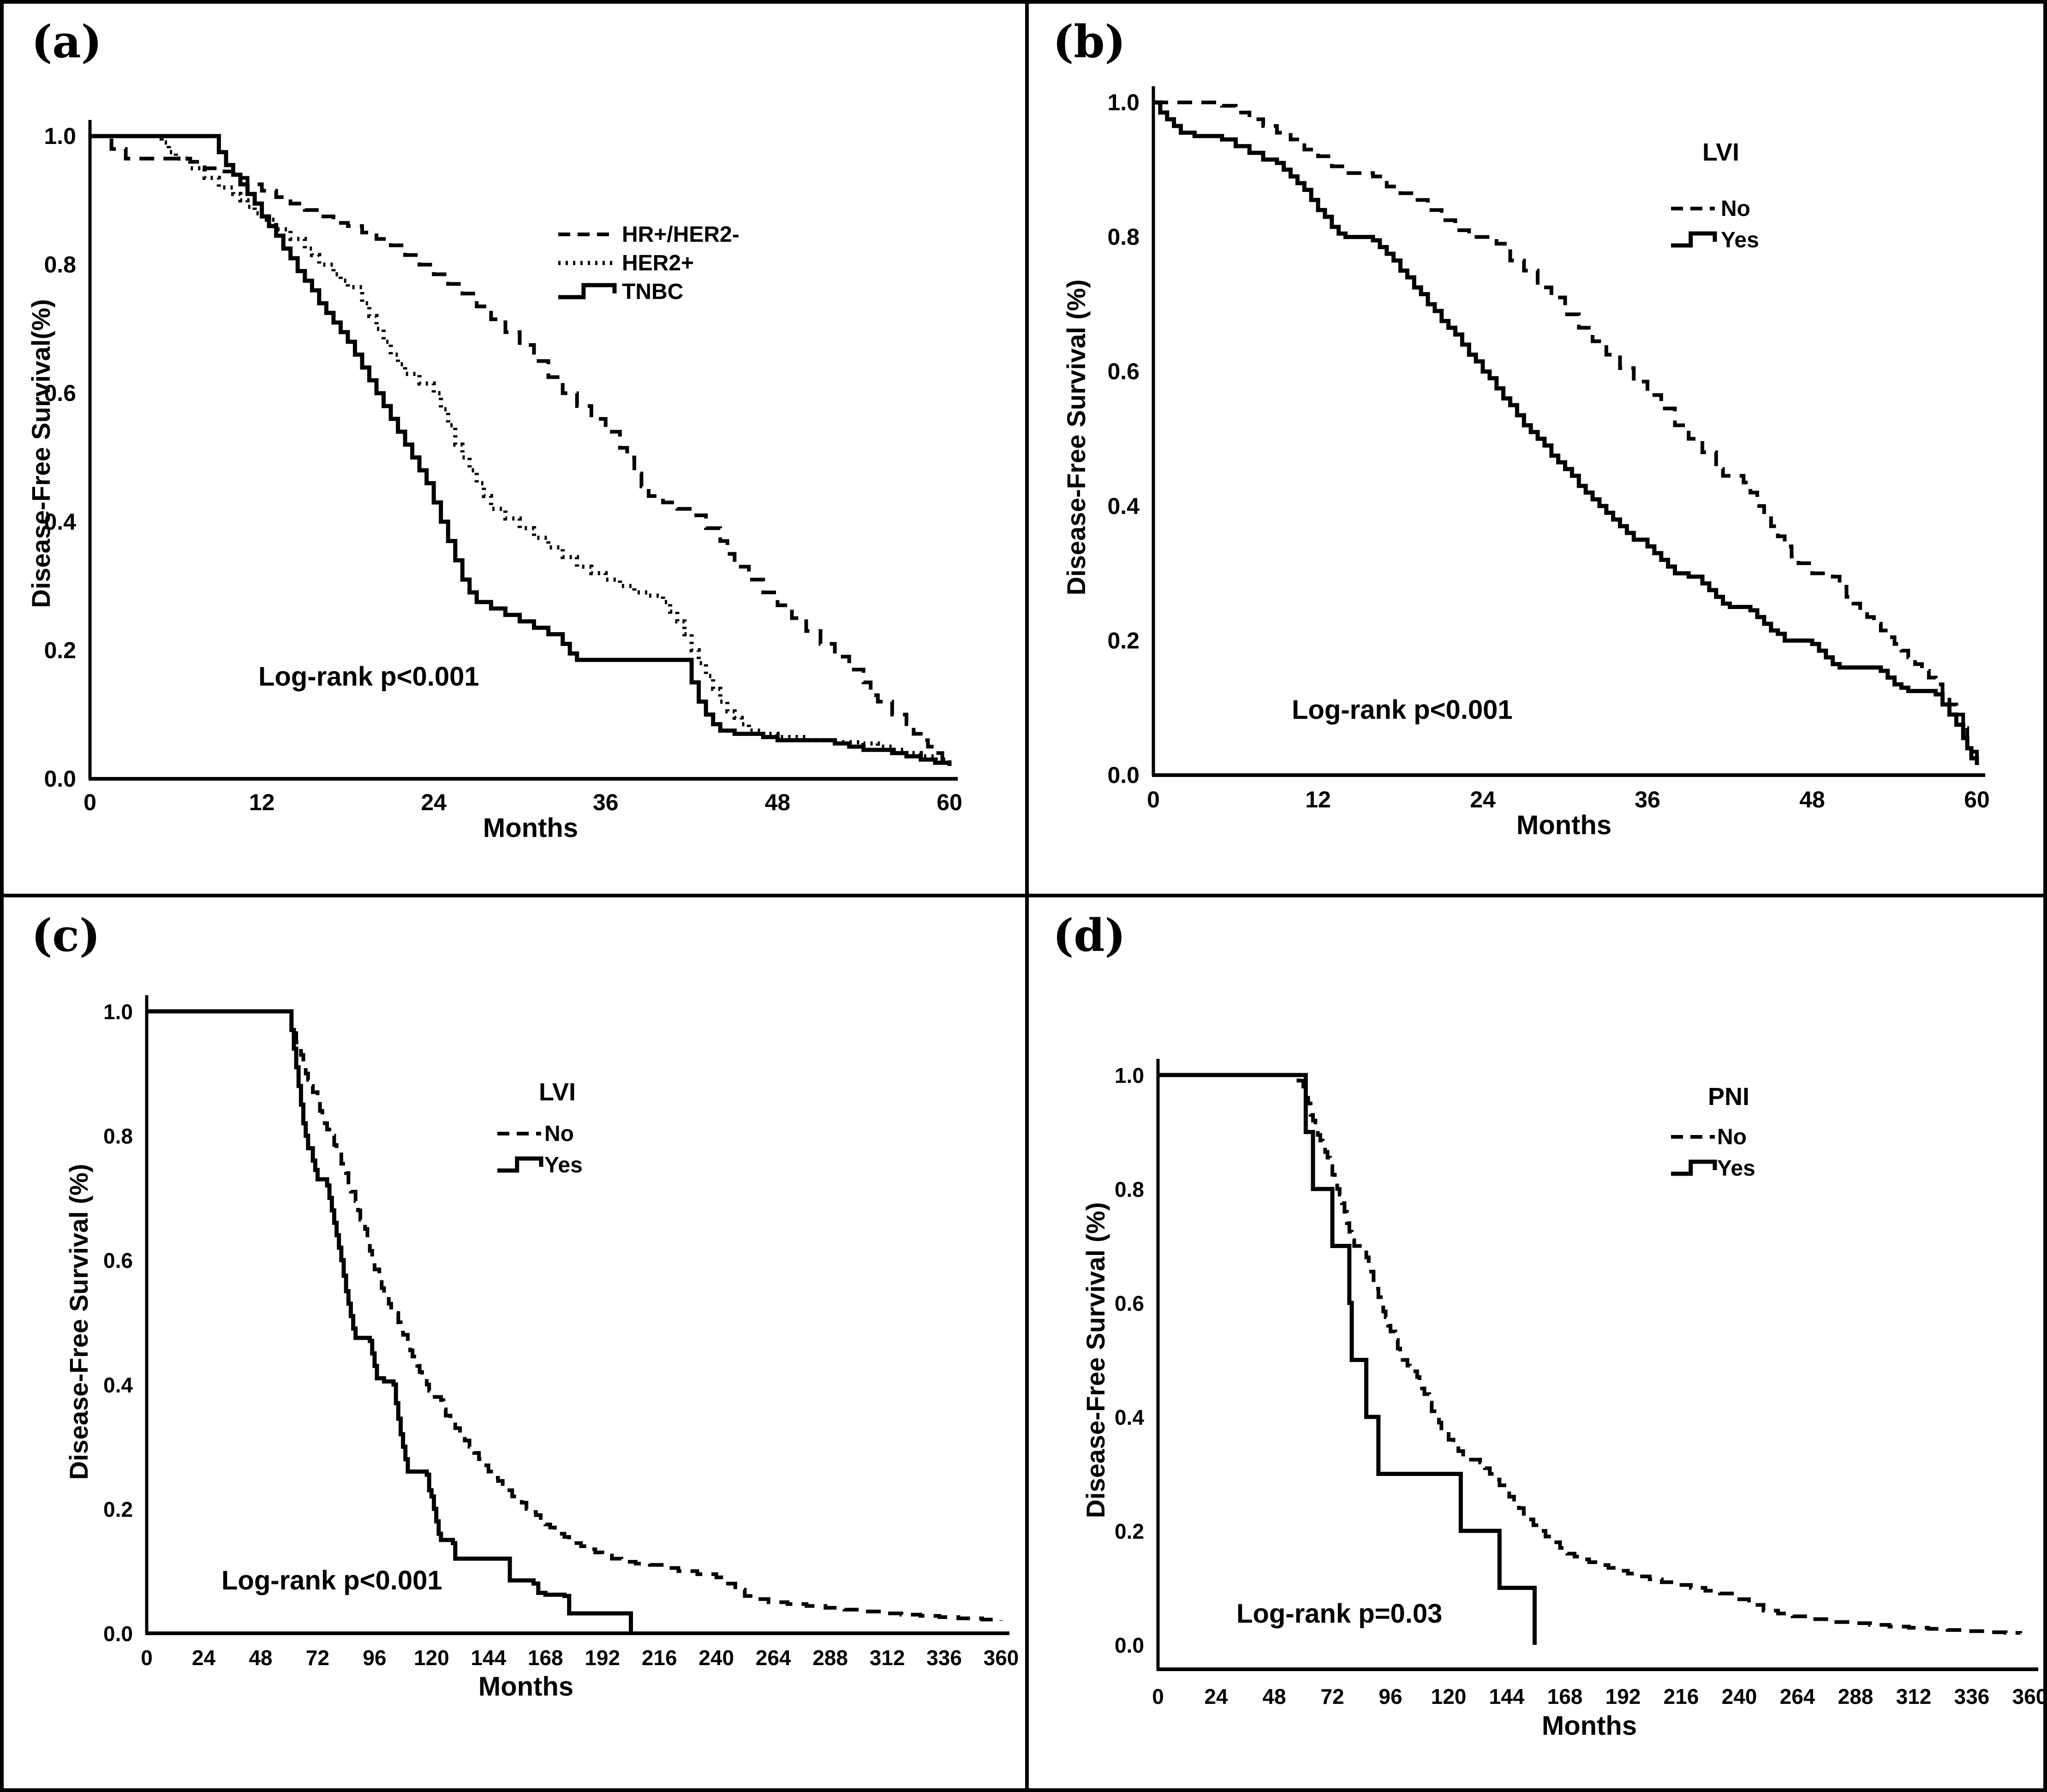  I want to click on y-axis-title: Disease-Free Survival(%), so click(40, 453).